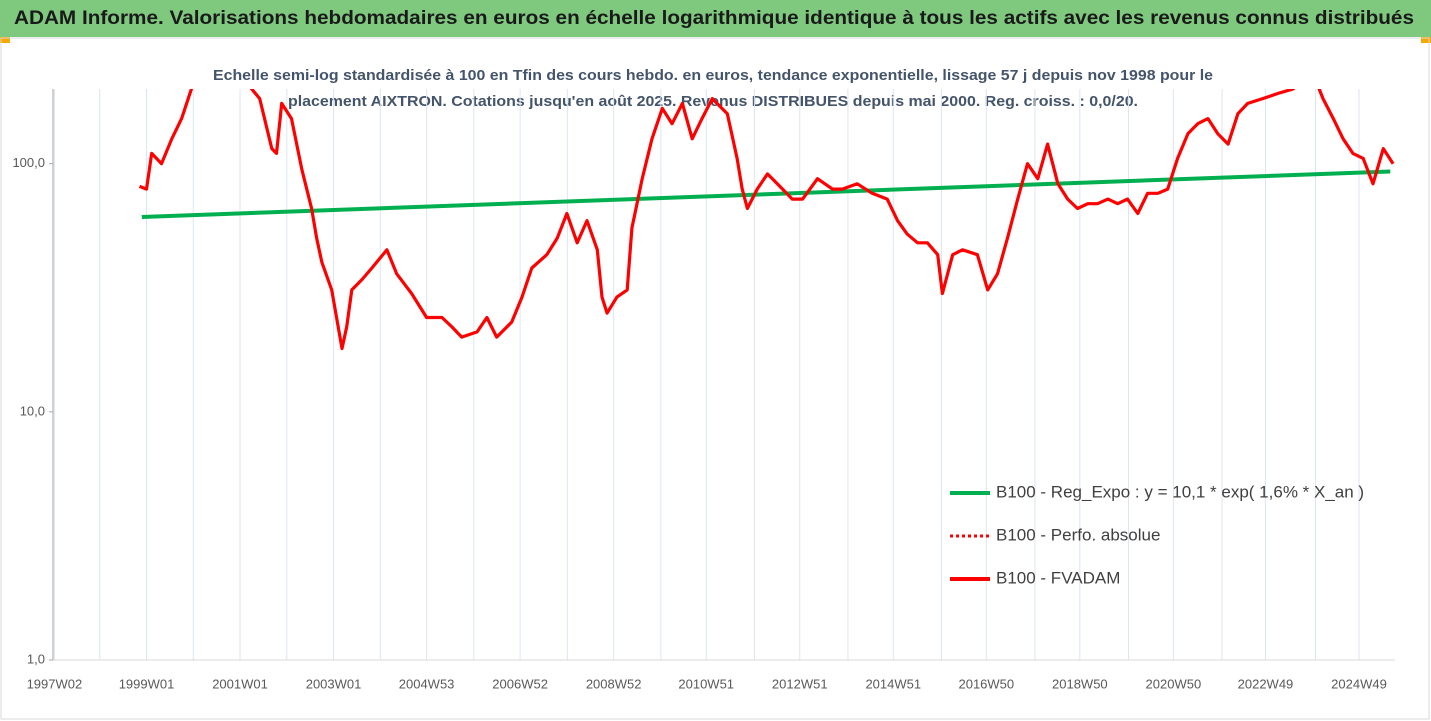  What do you see at coordinates (55, 683) in the screenshot?
I see `x-tick-label: 1997W02` at bounding box center [55, 683].